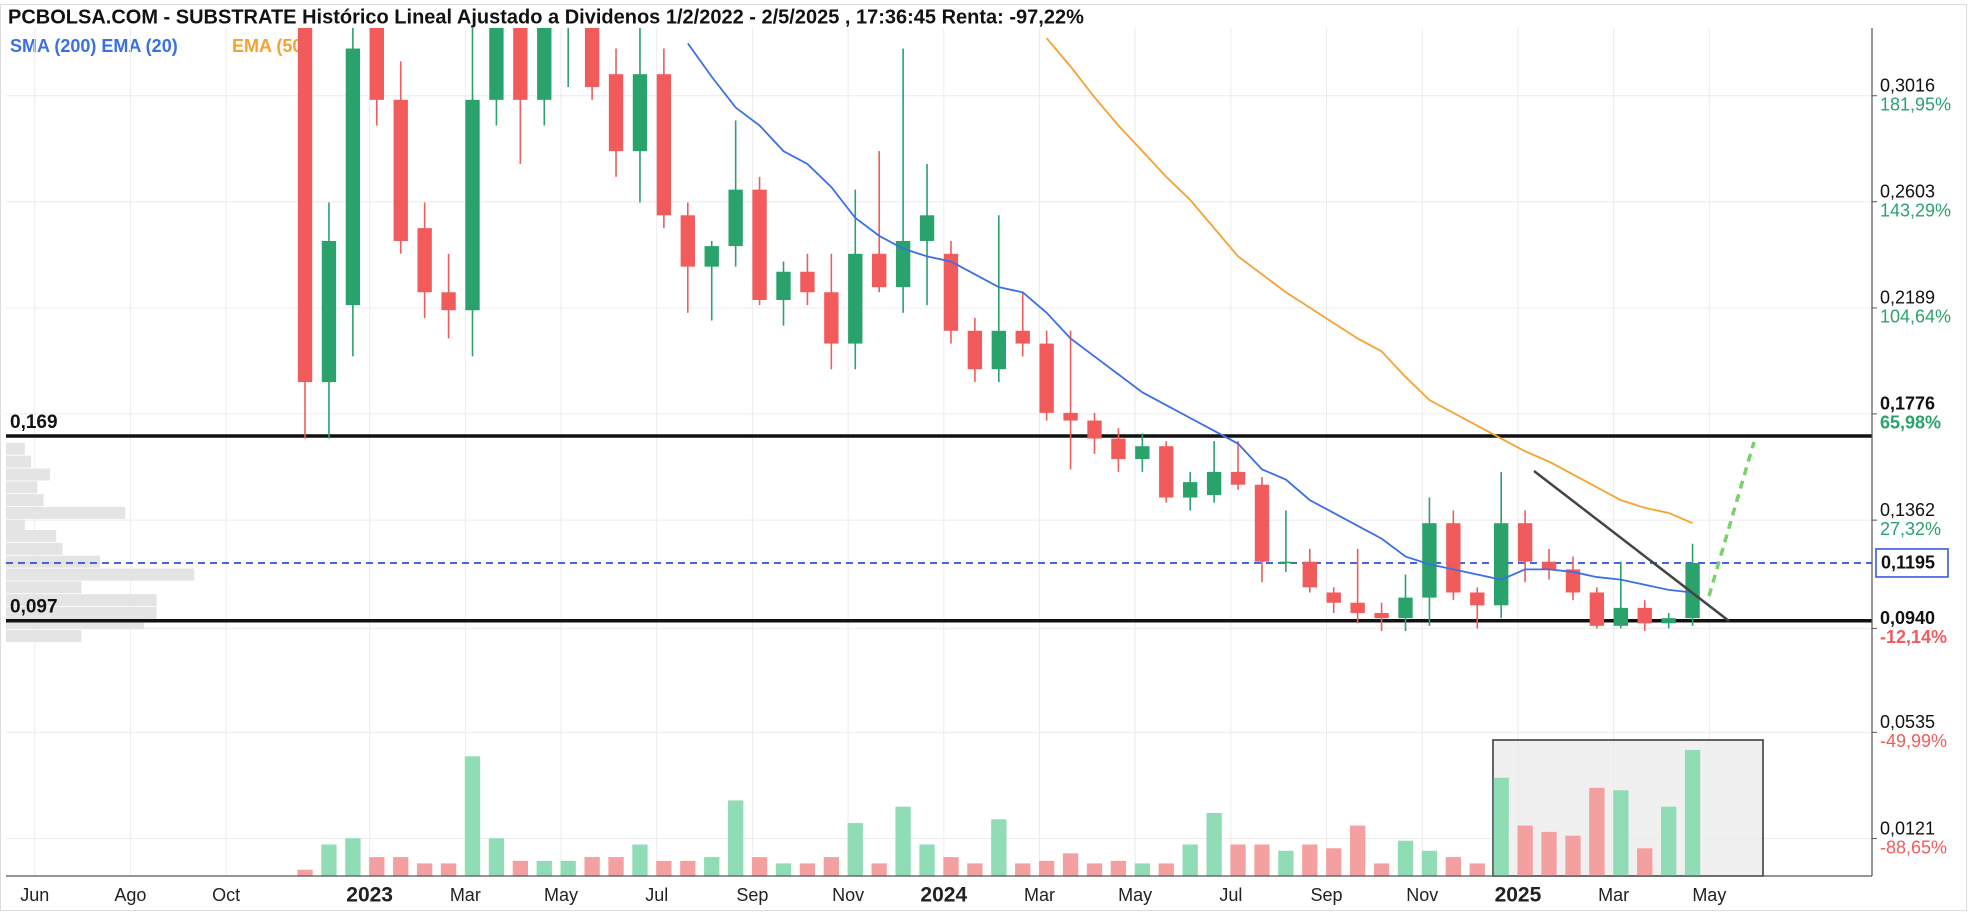 This screenshot has height=920, width=1968. Describe the element at coordinates (1915, 104) in the screenshot. I see `y-pct-label: 181,95%` at that location.